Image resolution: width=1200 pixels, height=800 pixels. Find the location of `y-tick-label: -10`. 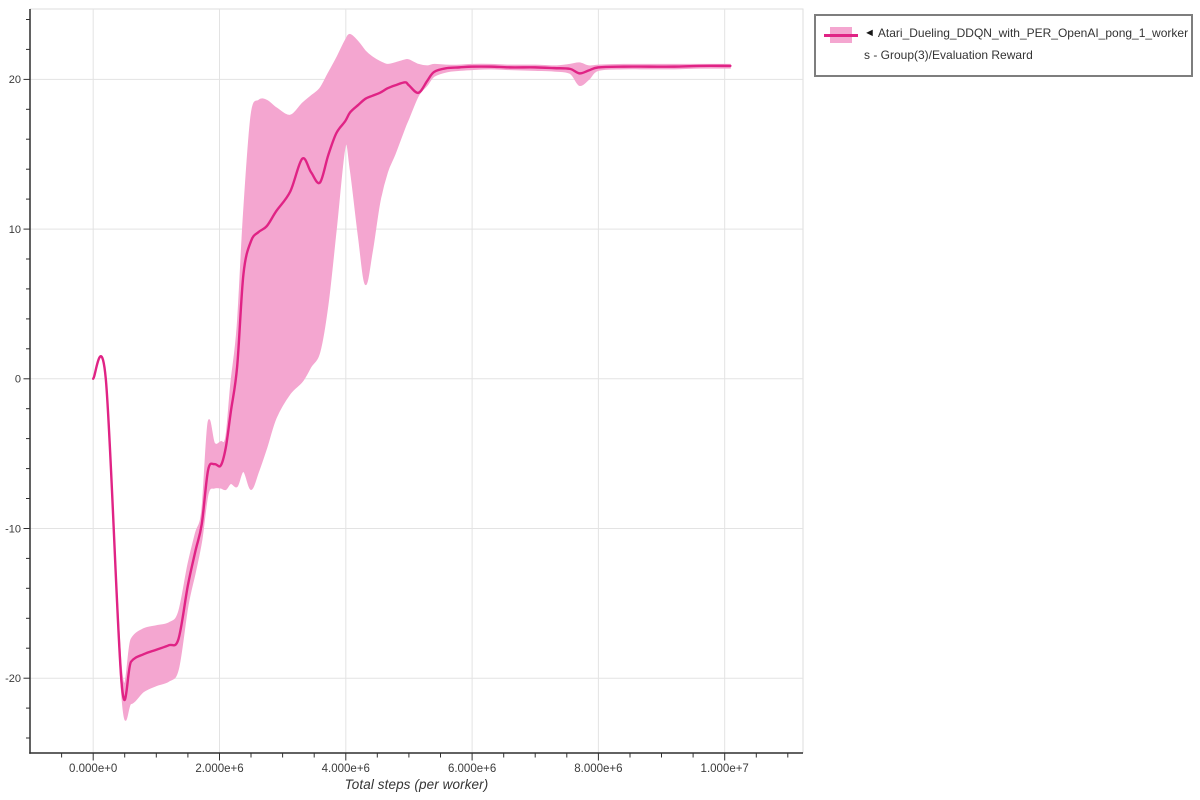

y-tick-label: -10 is located at coordinates (13, 529).